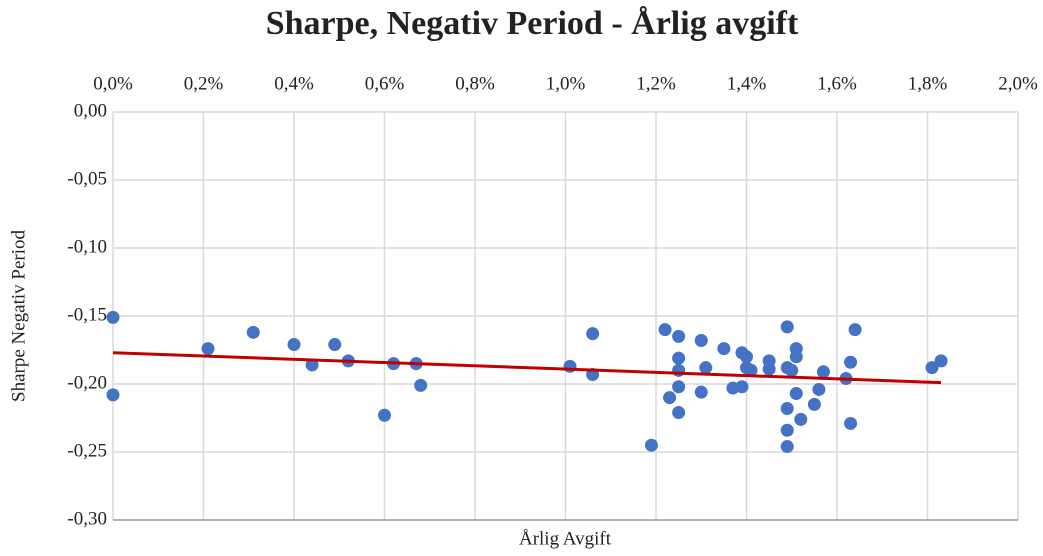  I want to click on x-axis-title: Årlig Avgift, so click(565, 538).